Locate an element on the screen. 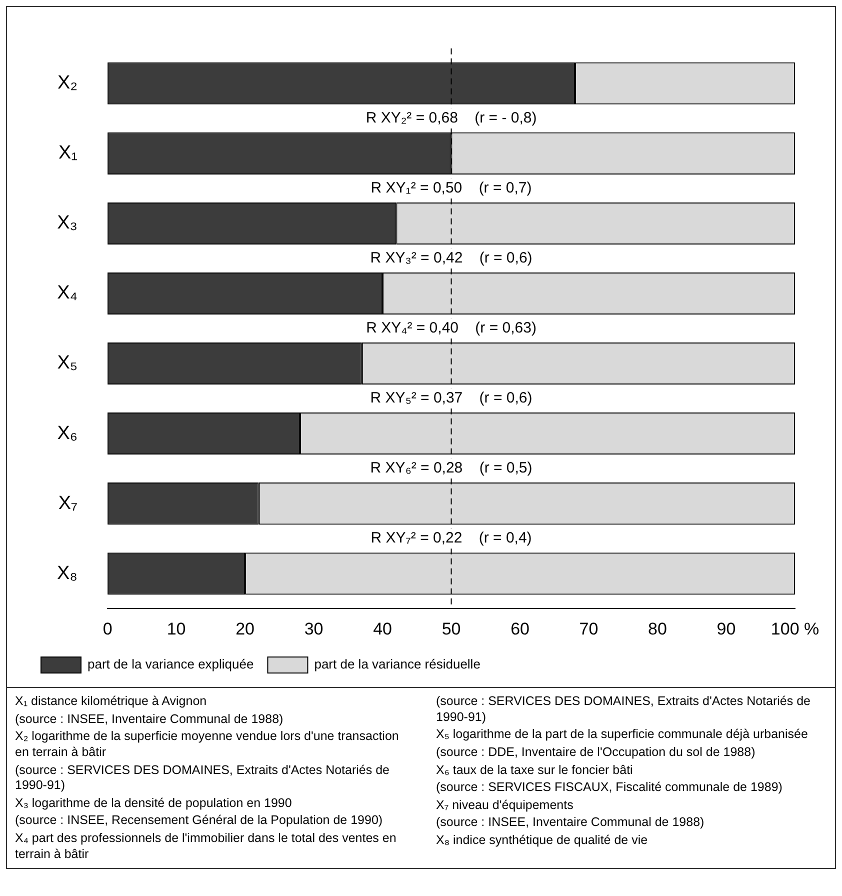  legend-label: part de la variance résiduelle is located at coordinates (397, 664).